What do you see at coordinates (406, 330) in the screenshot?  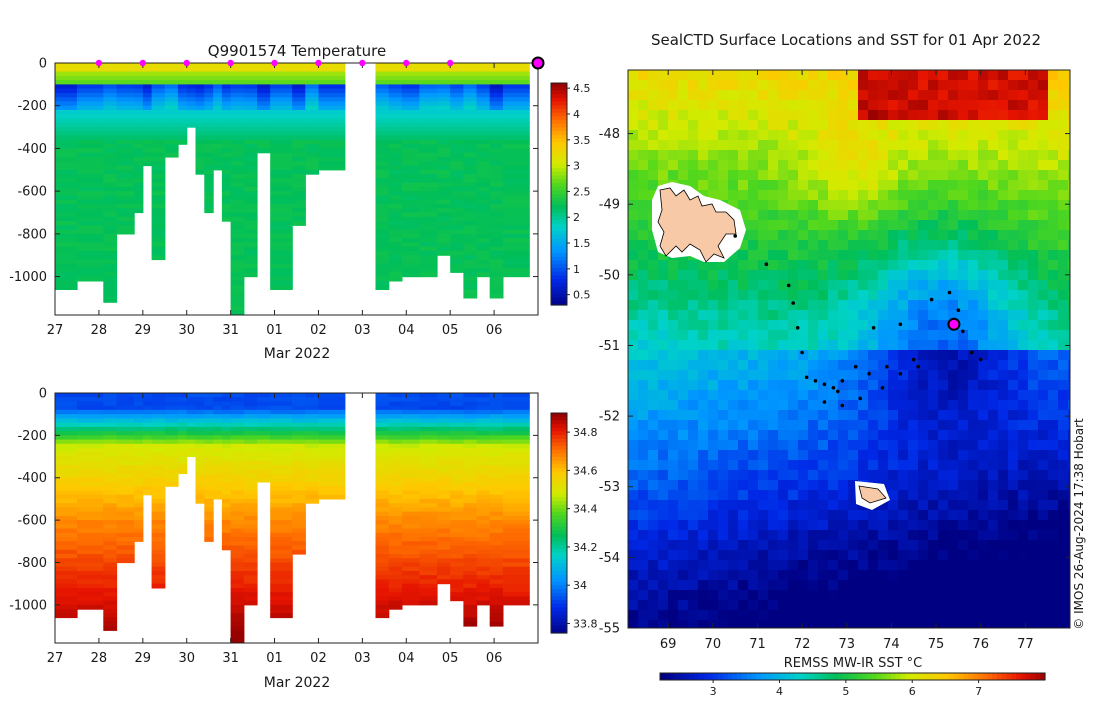 I see `temperature-xtick-label: 04` at bounding box center [406, 330].